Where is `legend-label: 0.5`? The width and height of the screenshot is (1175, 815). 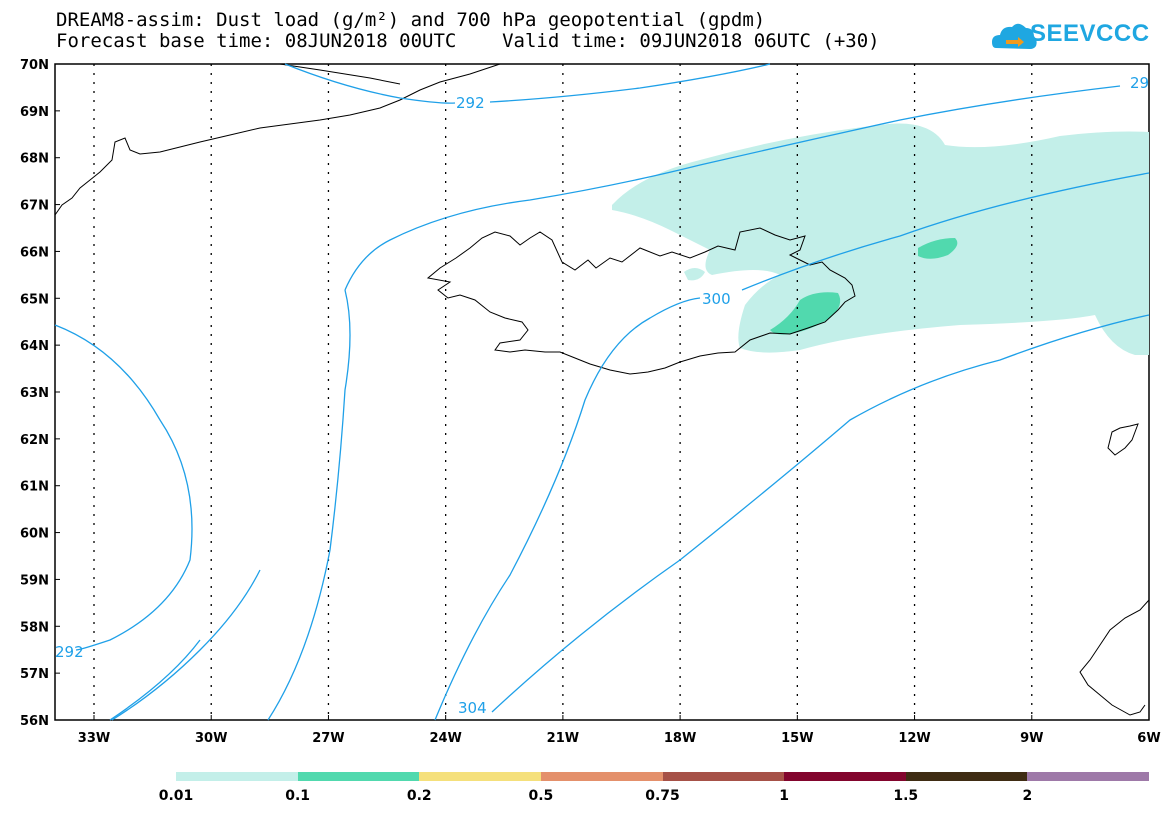 legend-label: 0.5 is located at coordinates (541, 796).